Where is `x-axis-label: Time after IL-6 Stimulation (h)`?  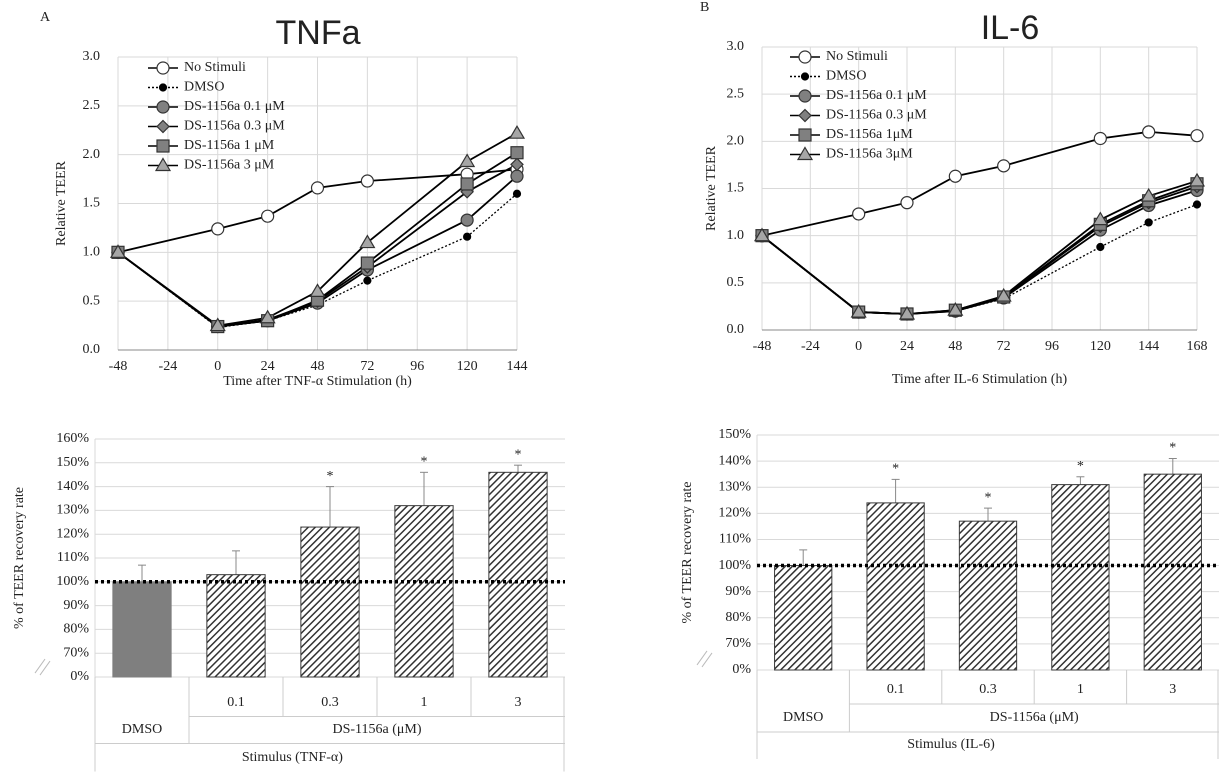
x-axis-label: Time after IL-6 Stimulation (h) is located at coordinates (980, 379).